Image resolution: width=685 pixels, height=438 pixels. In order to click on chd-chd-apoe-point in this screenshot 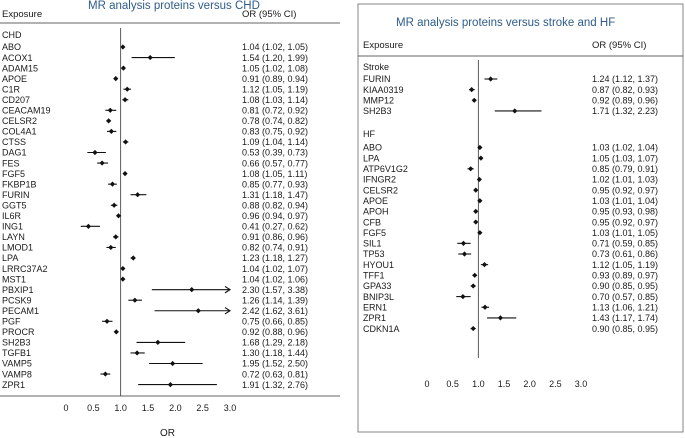, I will do `click(116, 79)`.